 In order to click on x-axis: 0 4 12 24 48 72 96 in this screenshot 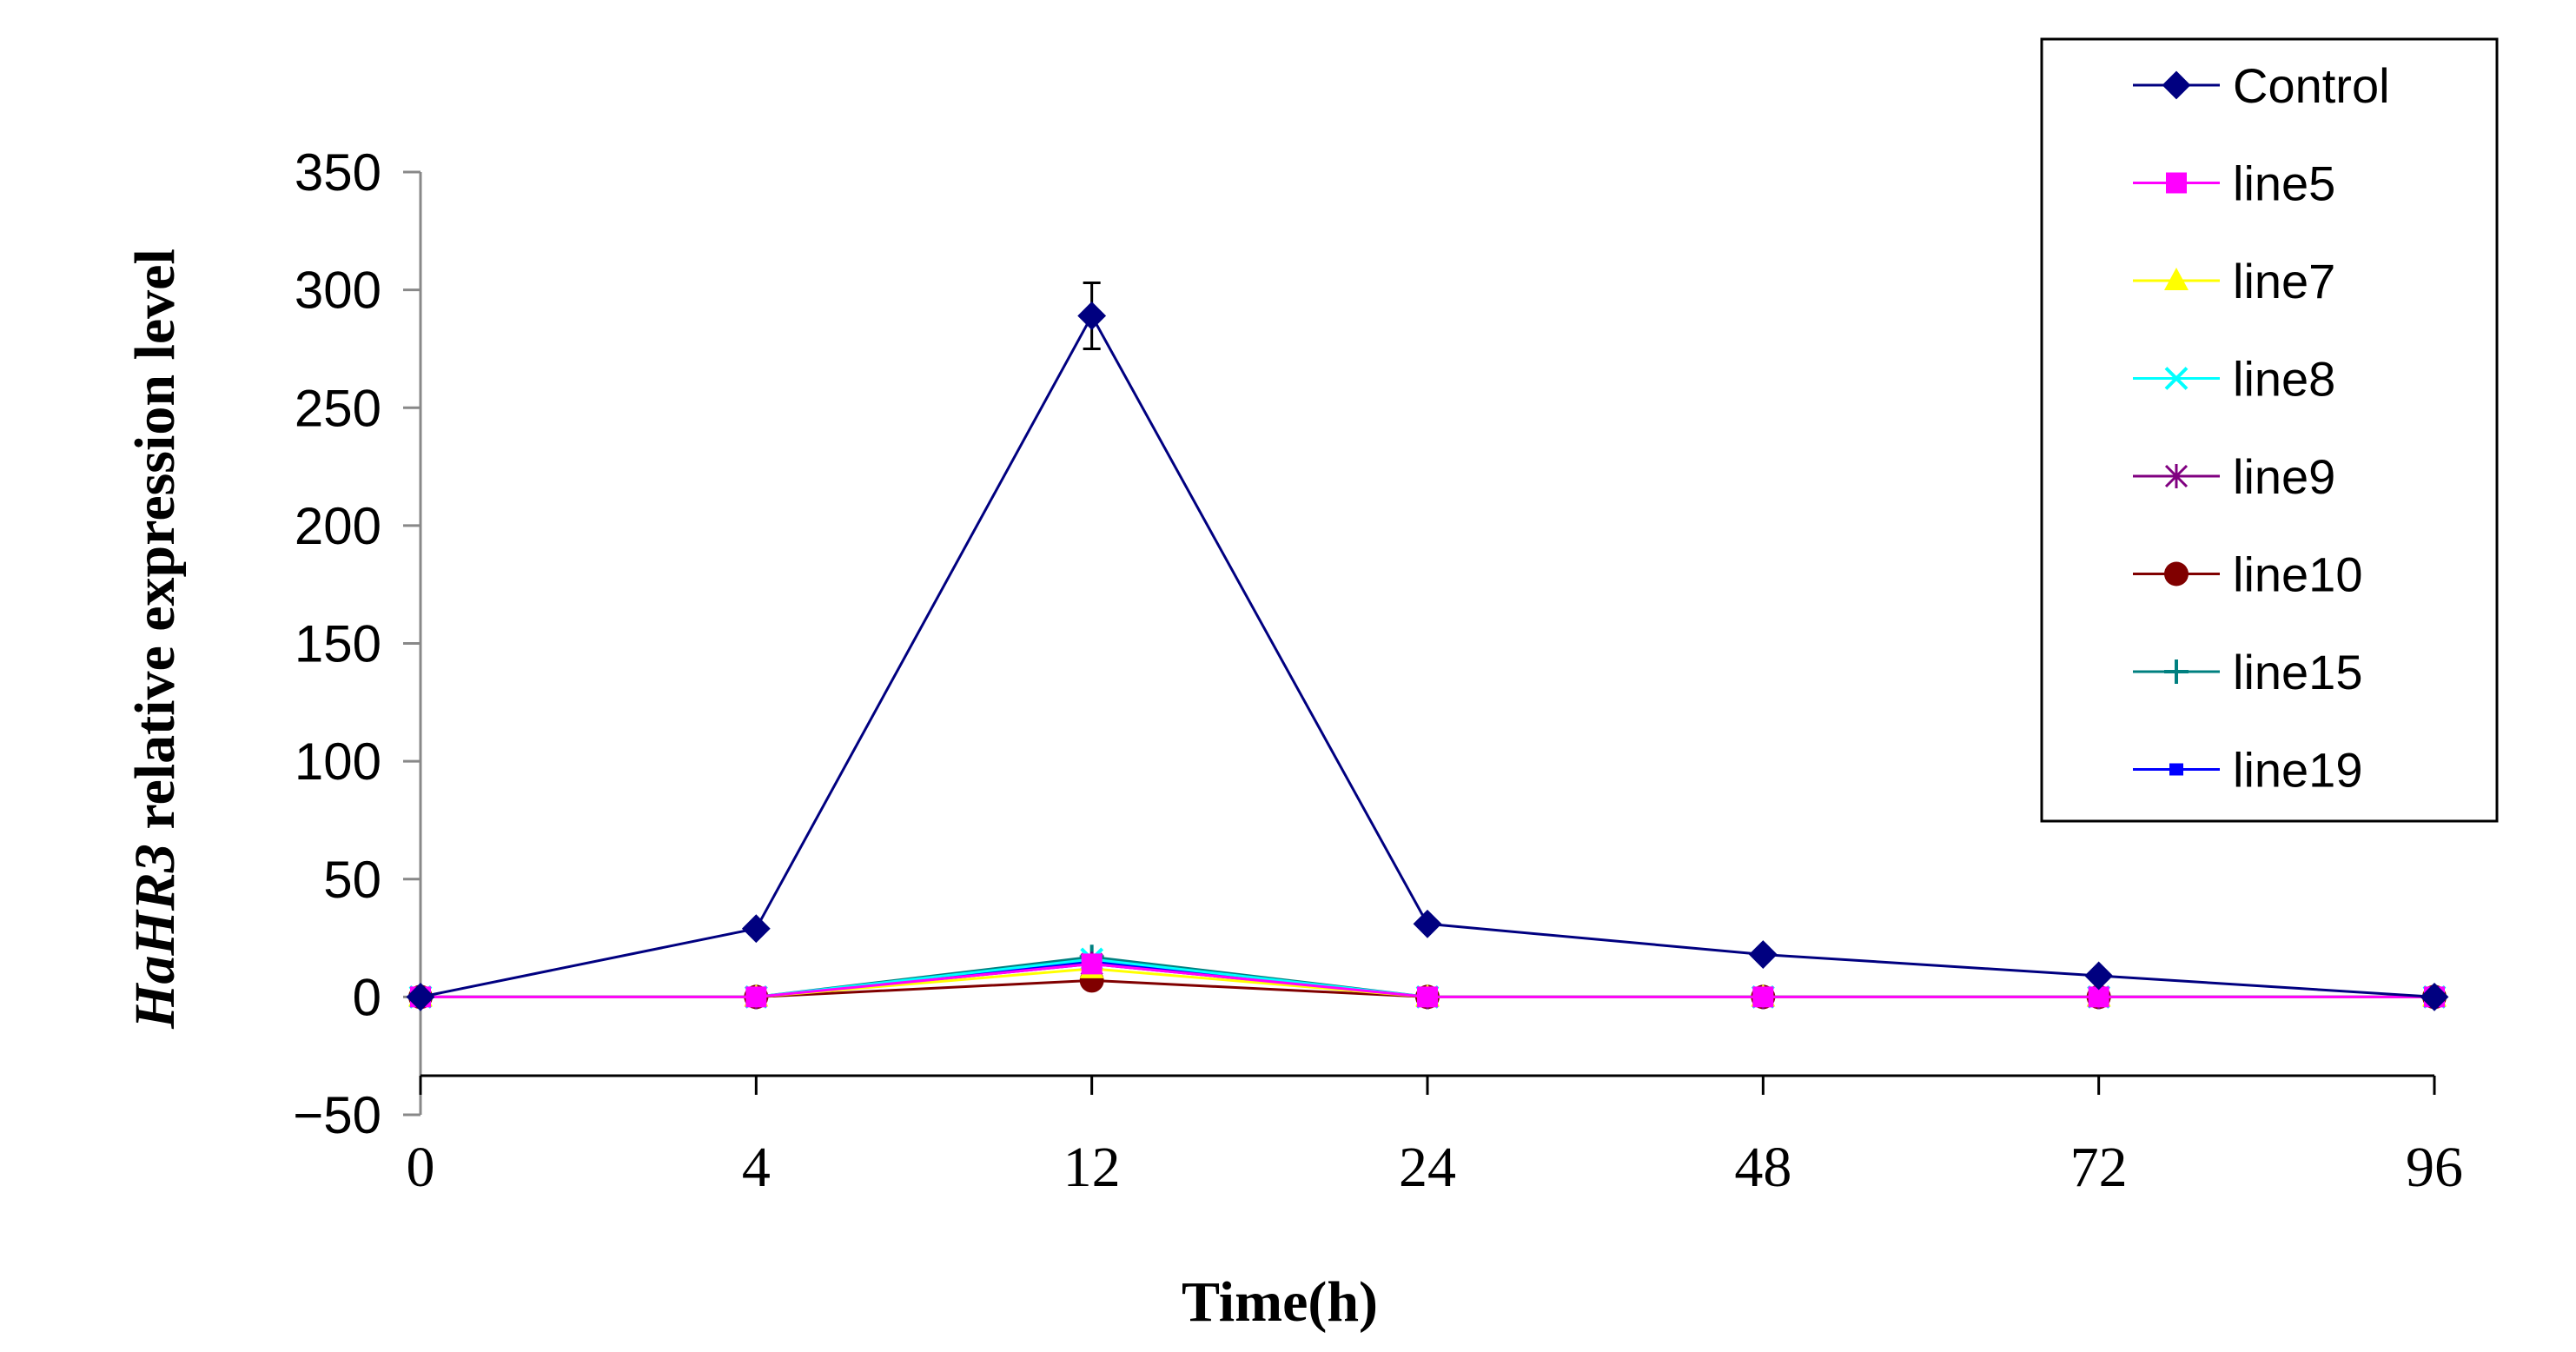, I will do `click(1435, 1136)`.